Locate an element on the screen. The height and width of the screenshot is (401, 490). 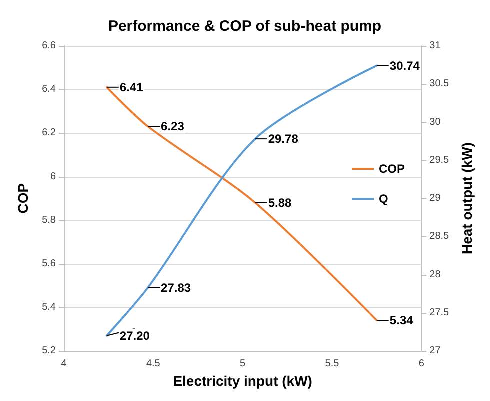
y2-tick-label: 29 is located at coordinates (436, 198).